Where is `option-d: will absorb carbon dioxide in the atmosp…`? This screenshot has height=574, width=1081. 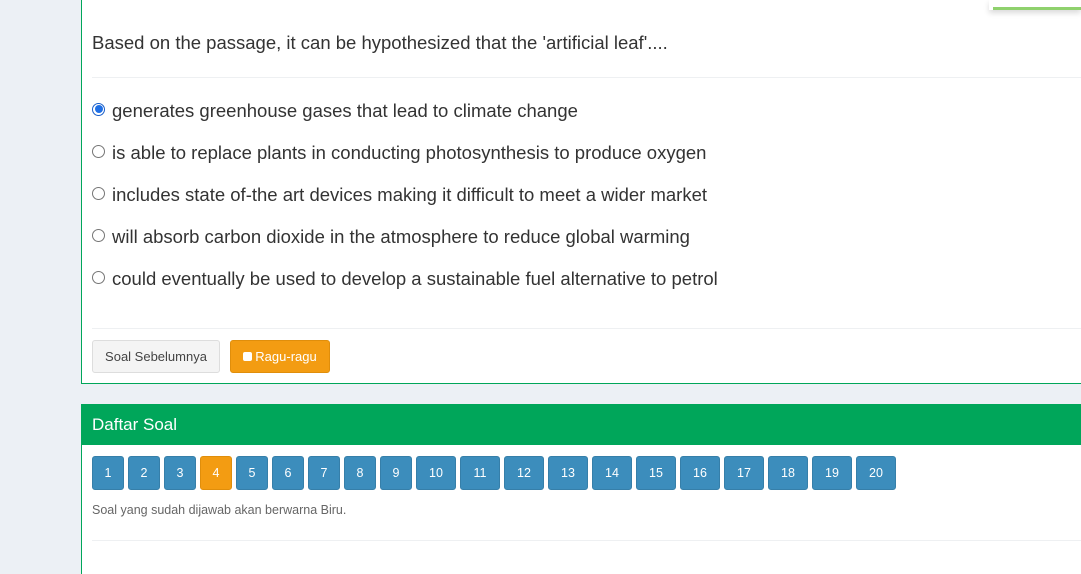
option-d: will absorb carbon dioxide in the atmosp… is located at coordinates (391, 237).